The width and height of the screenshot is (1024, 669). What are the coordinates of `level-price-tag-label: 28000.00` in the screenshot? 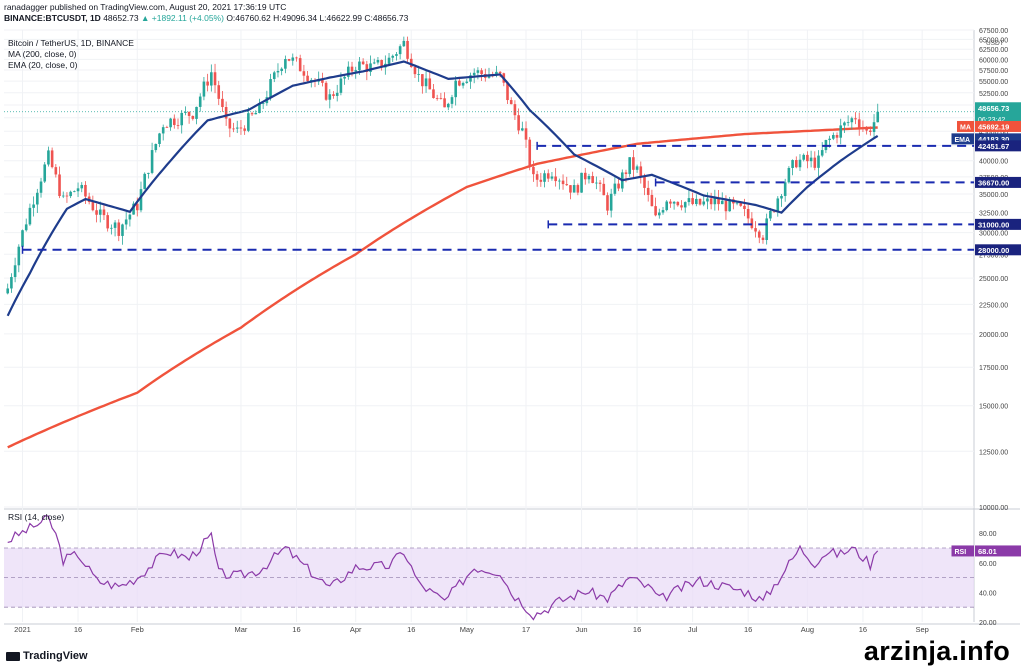 It's located at (993, 250).